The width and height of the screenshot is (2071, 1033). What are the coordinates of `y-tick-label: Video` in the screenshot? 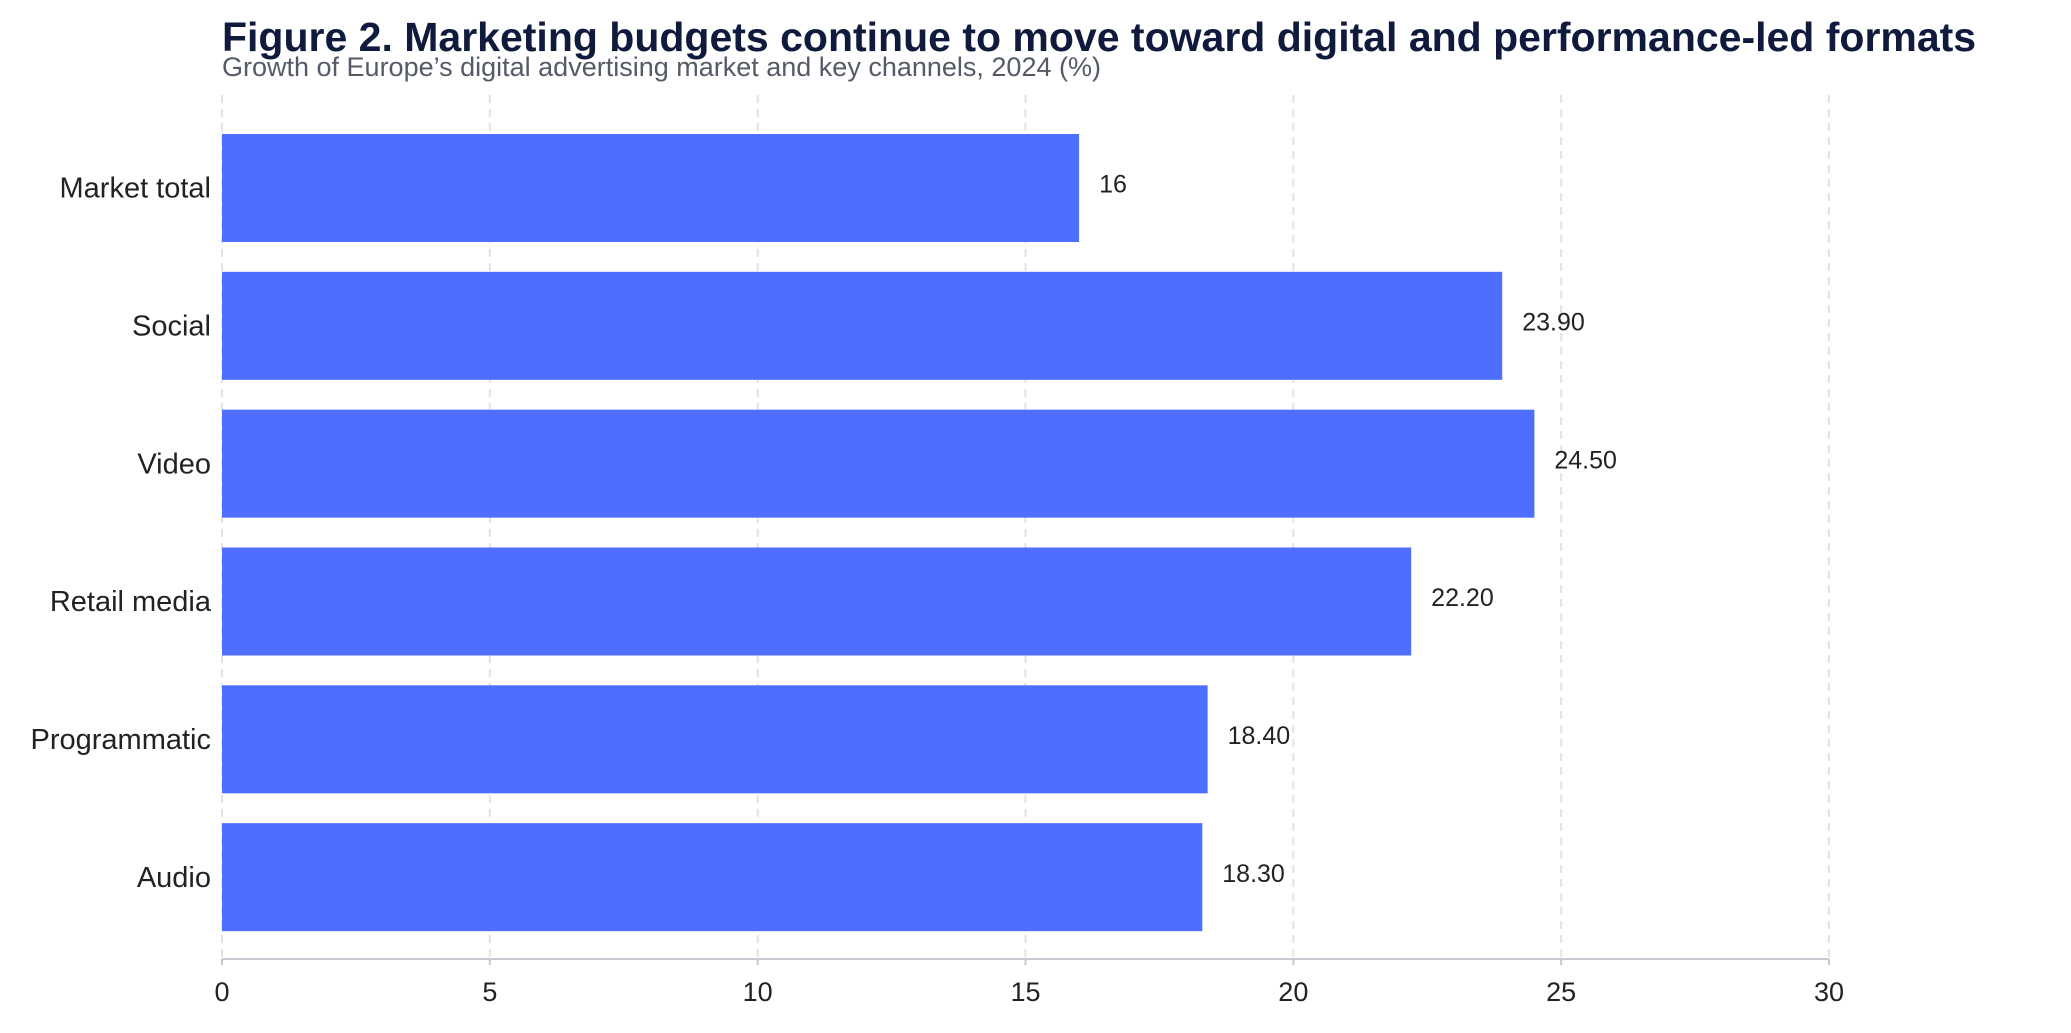 It's located at (174, 464).